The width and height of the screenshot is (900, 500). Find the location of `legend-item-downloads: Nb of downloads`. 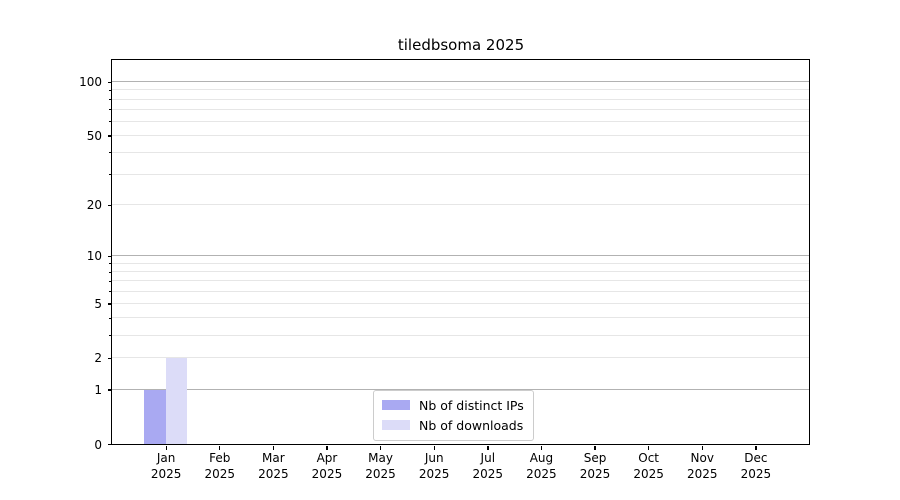

legend-item-downloads: Nb of downloads is located at coordinates (453, 425).